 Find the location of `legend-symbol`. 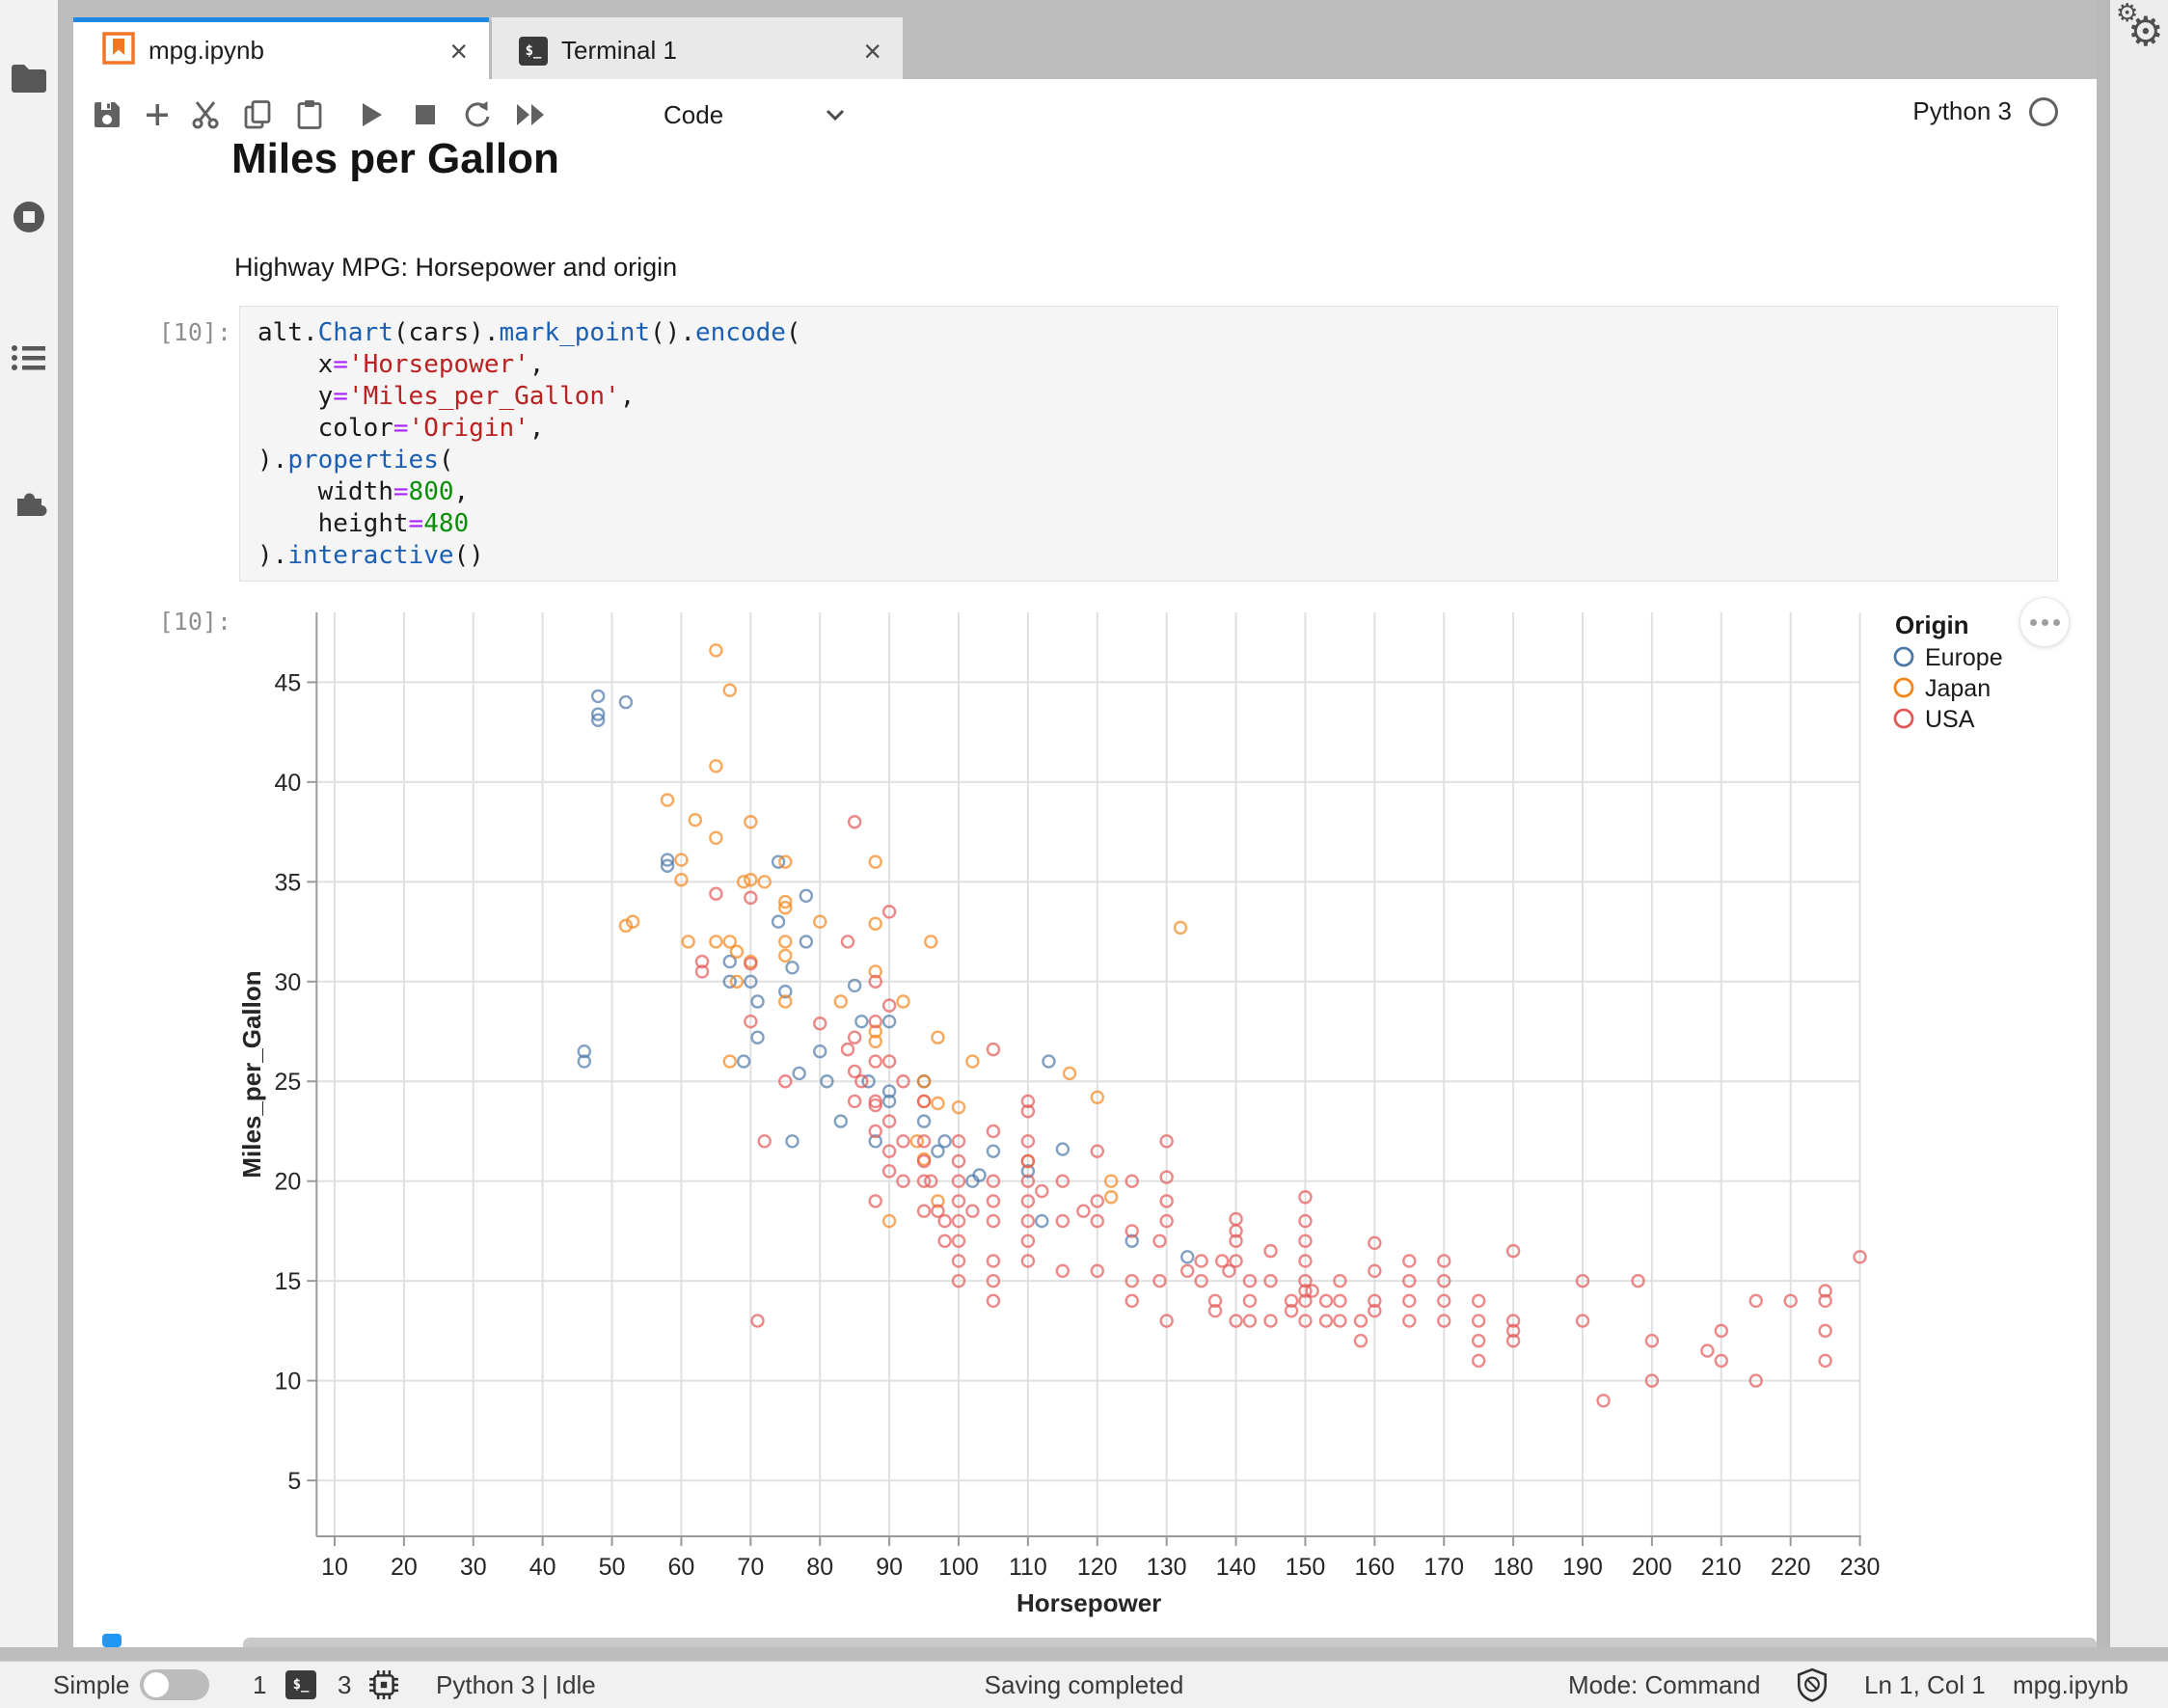

legend-symbol is located at coordinates (1903, 687).